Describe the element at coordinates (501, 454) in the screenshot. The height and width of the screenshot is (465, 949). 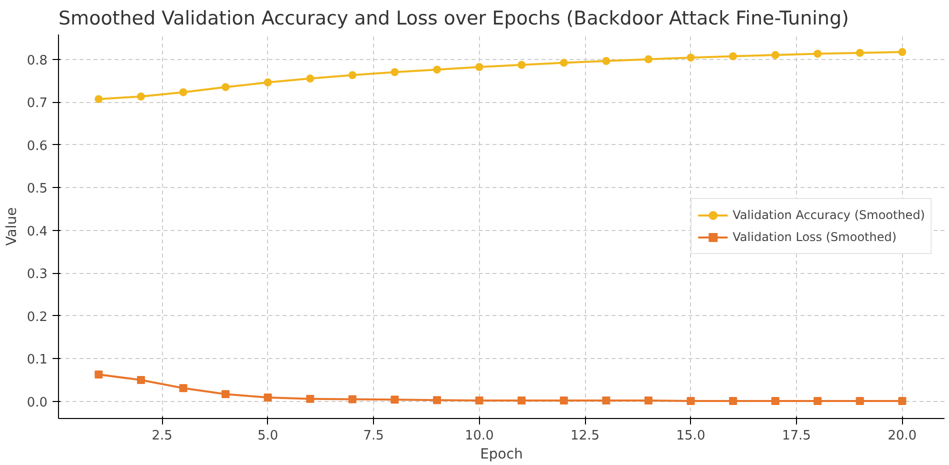
I see `x-axis-title: Epoch` at that location.